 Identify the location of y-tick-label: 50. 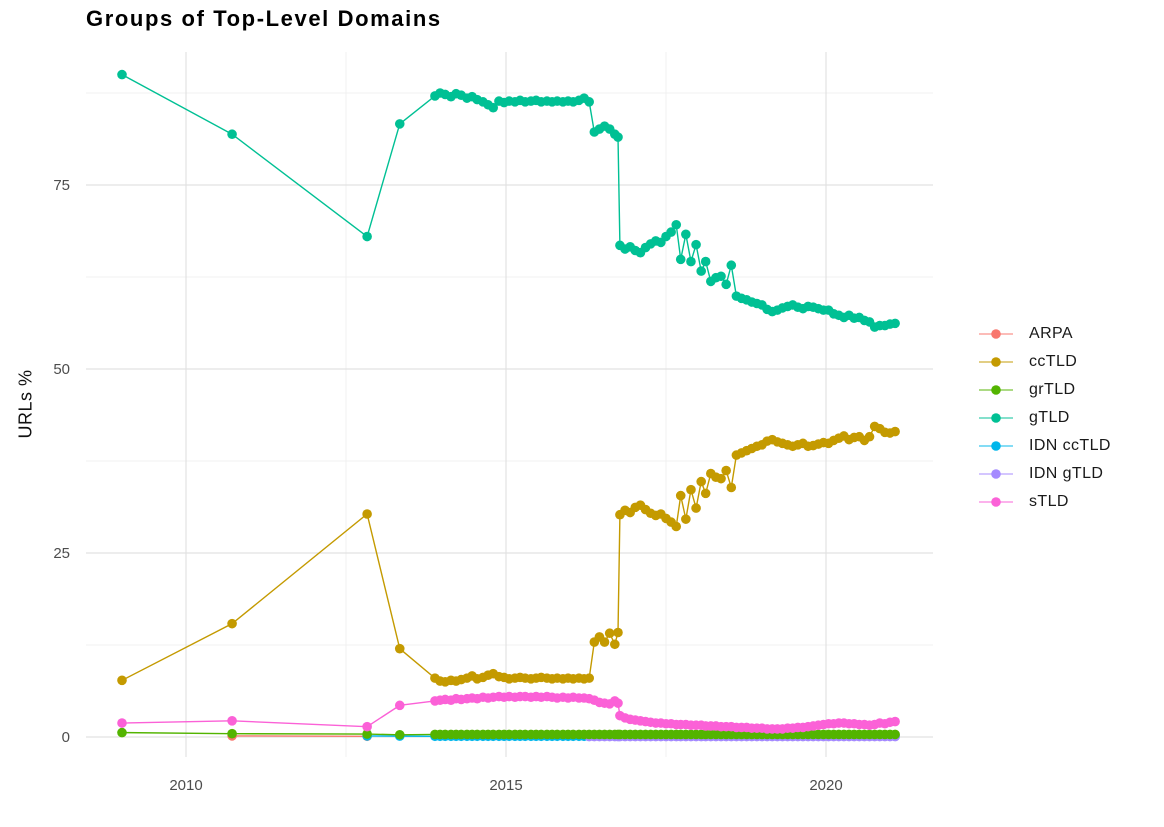
(61, 369).